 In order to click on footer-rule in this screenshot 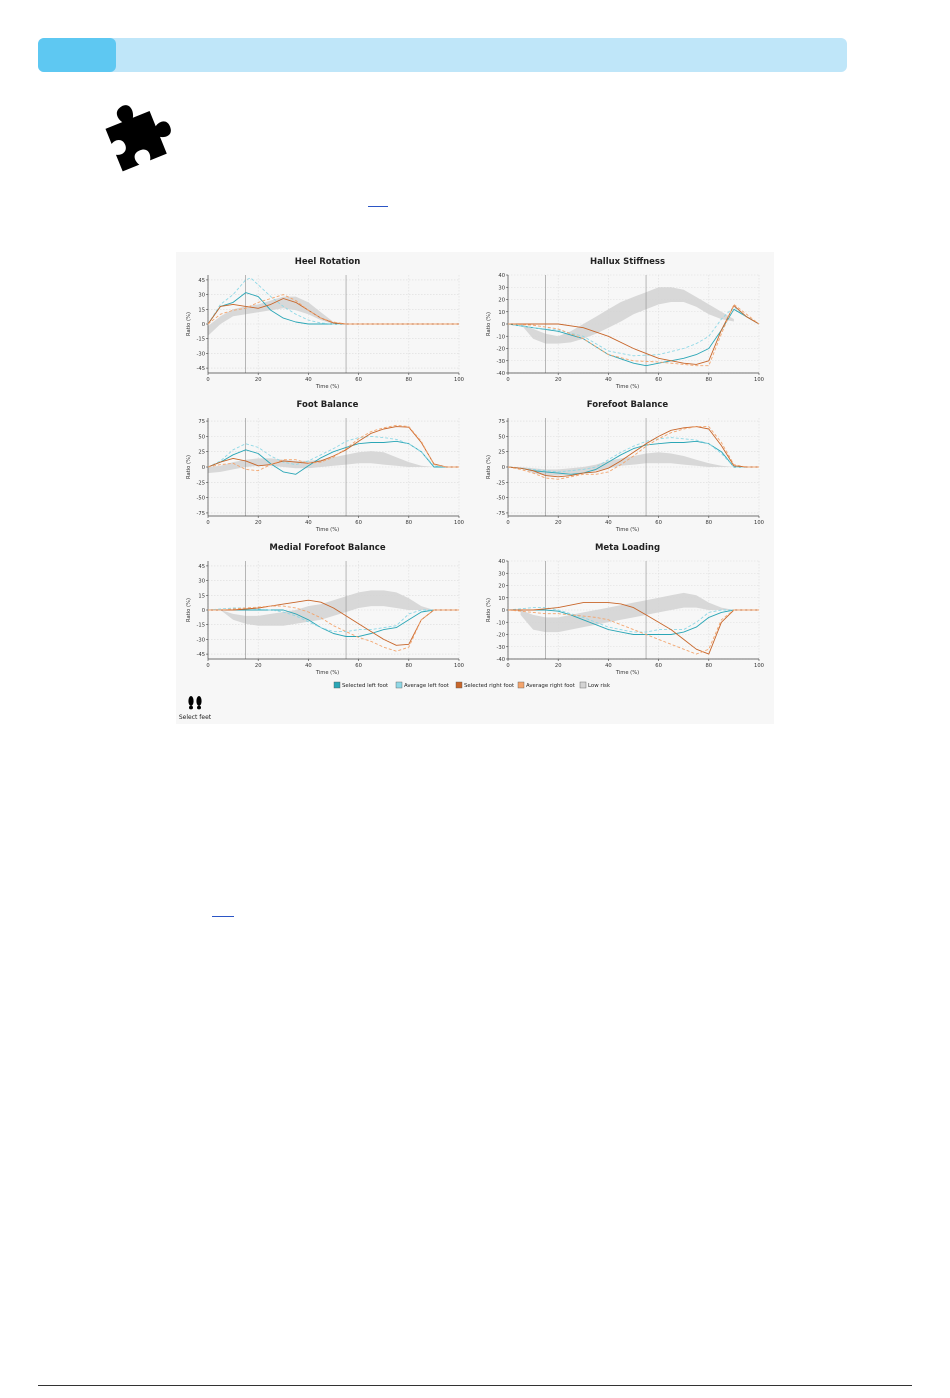, I will do `click(475, 1385)`.